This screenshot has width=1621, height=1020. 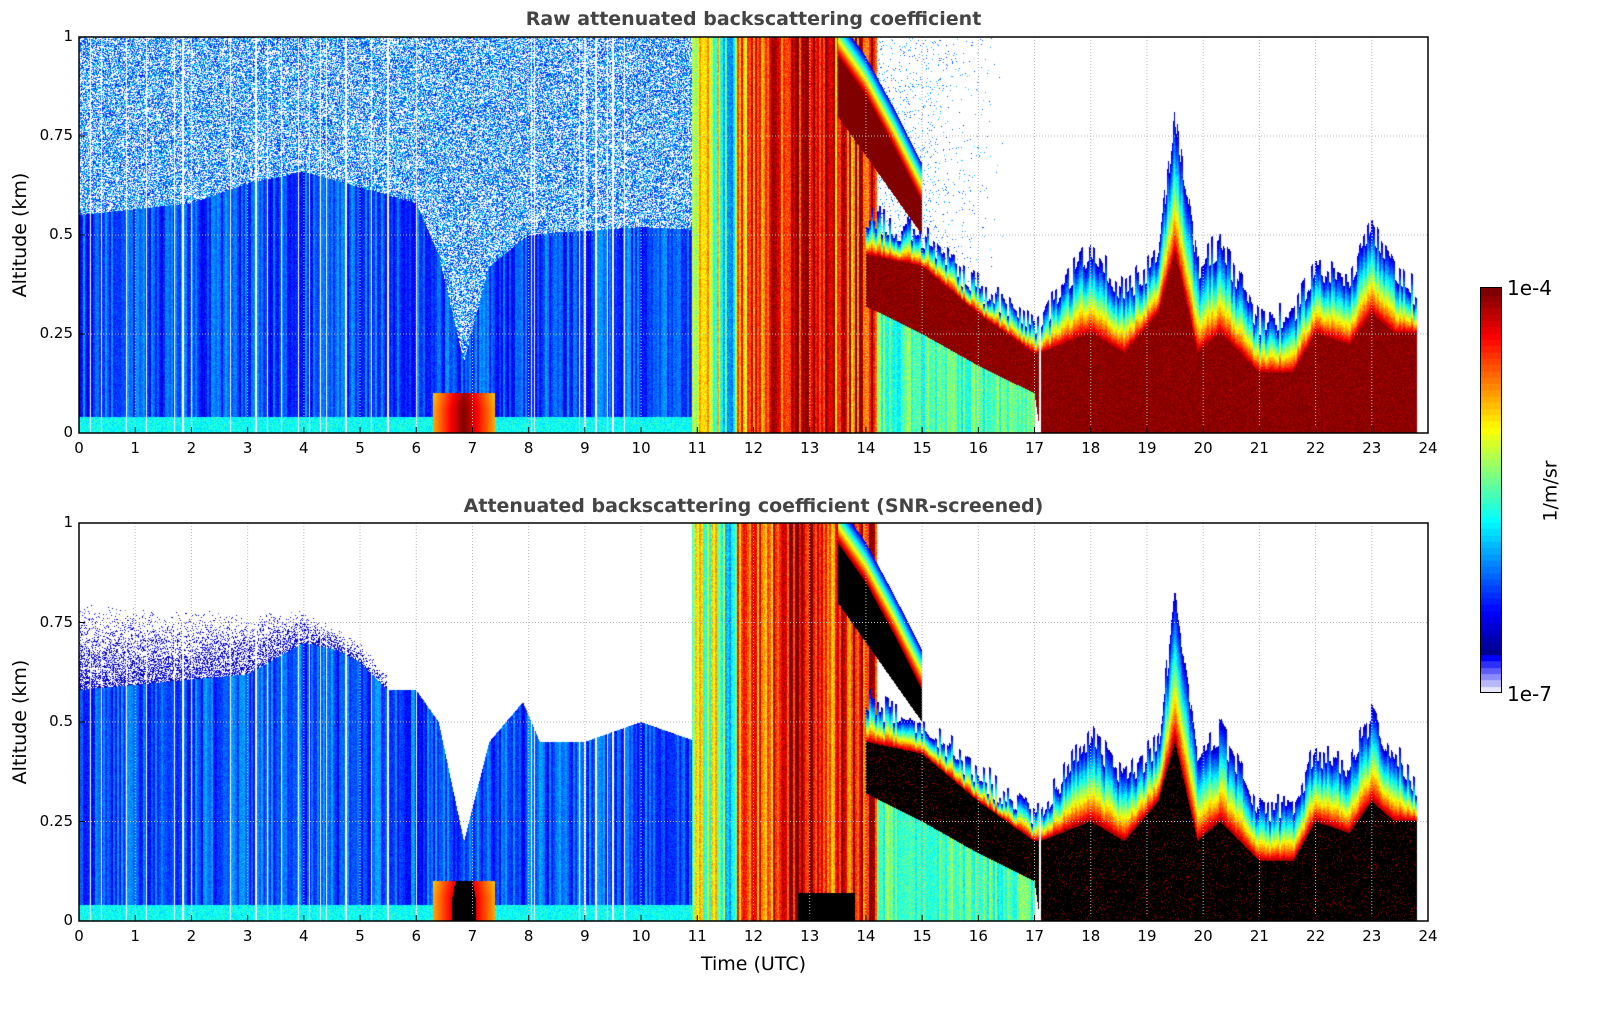 What do you see at coordinates (20, 722) in the screenshot?
I see `bottom-y-axis-label: Altitude (km)` at bounding box center [20, 722].